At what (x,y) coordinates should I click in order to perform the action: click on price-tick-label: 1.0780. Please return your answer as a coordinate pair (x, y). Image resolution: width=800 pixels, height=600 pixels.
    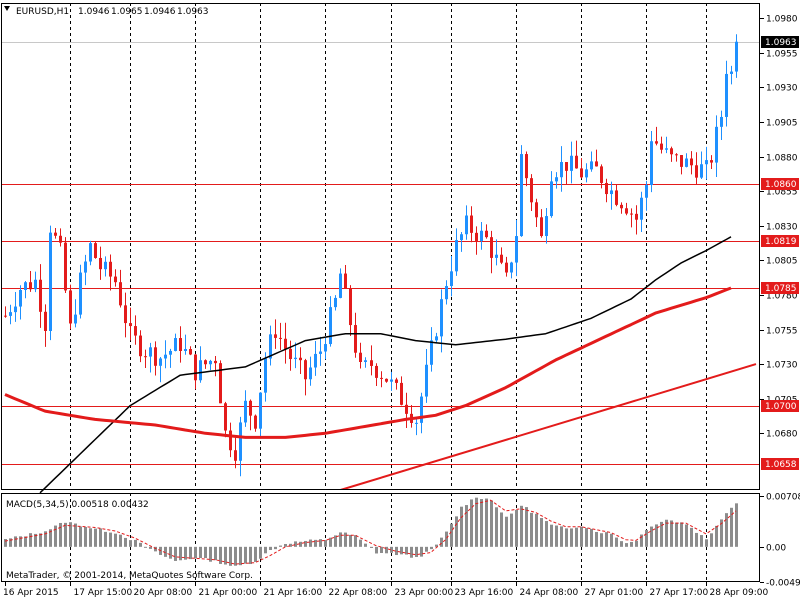
    Looking at the image, I should click on (782, 297).